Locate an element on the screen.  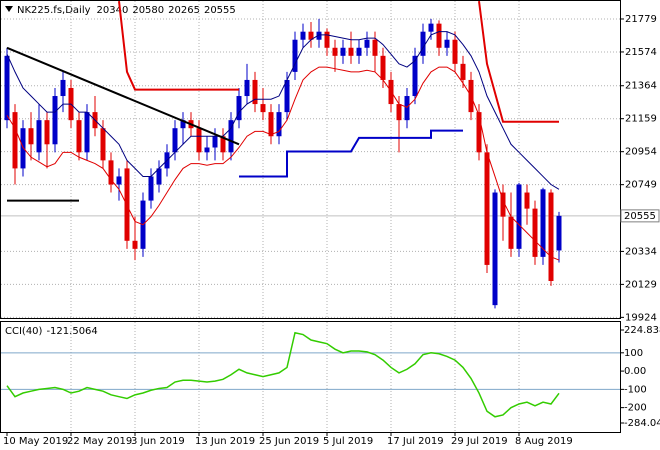
y-tick-label: 20334 is located at coordinates (641, 251).